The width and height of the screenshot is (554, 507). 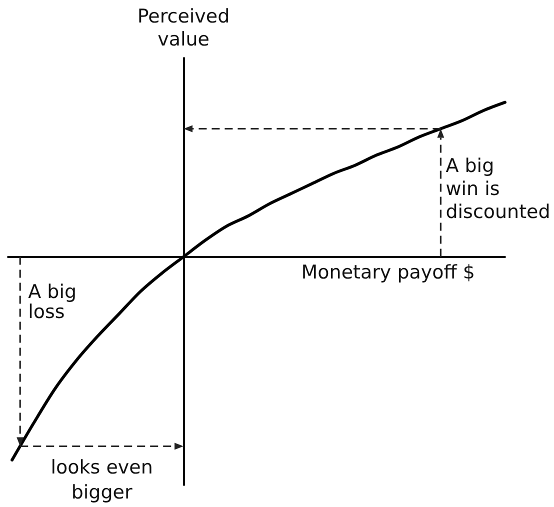 What do you see at coordinates (183, 28) in the screenshot?
I see `y-axis-title: Perceived value` at bounding box center [183, 28].